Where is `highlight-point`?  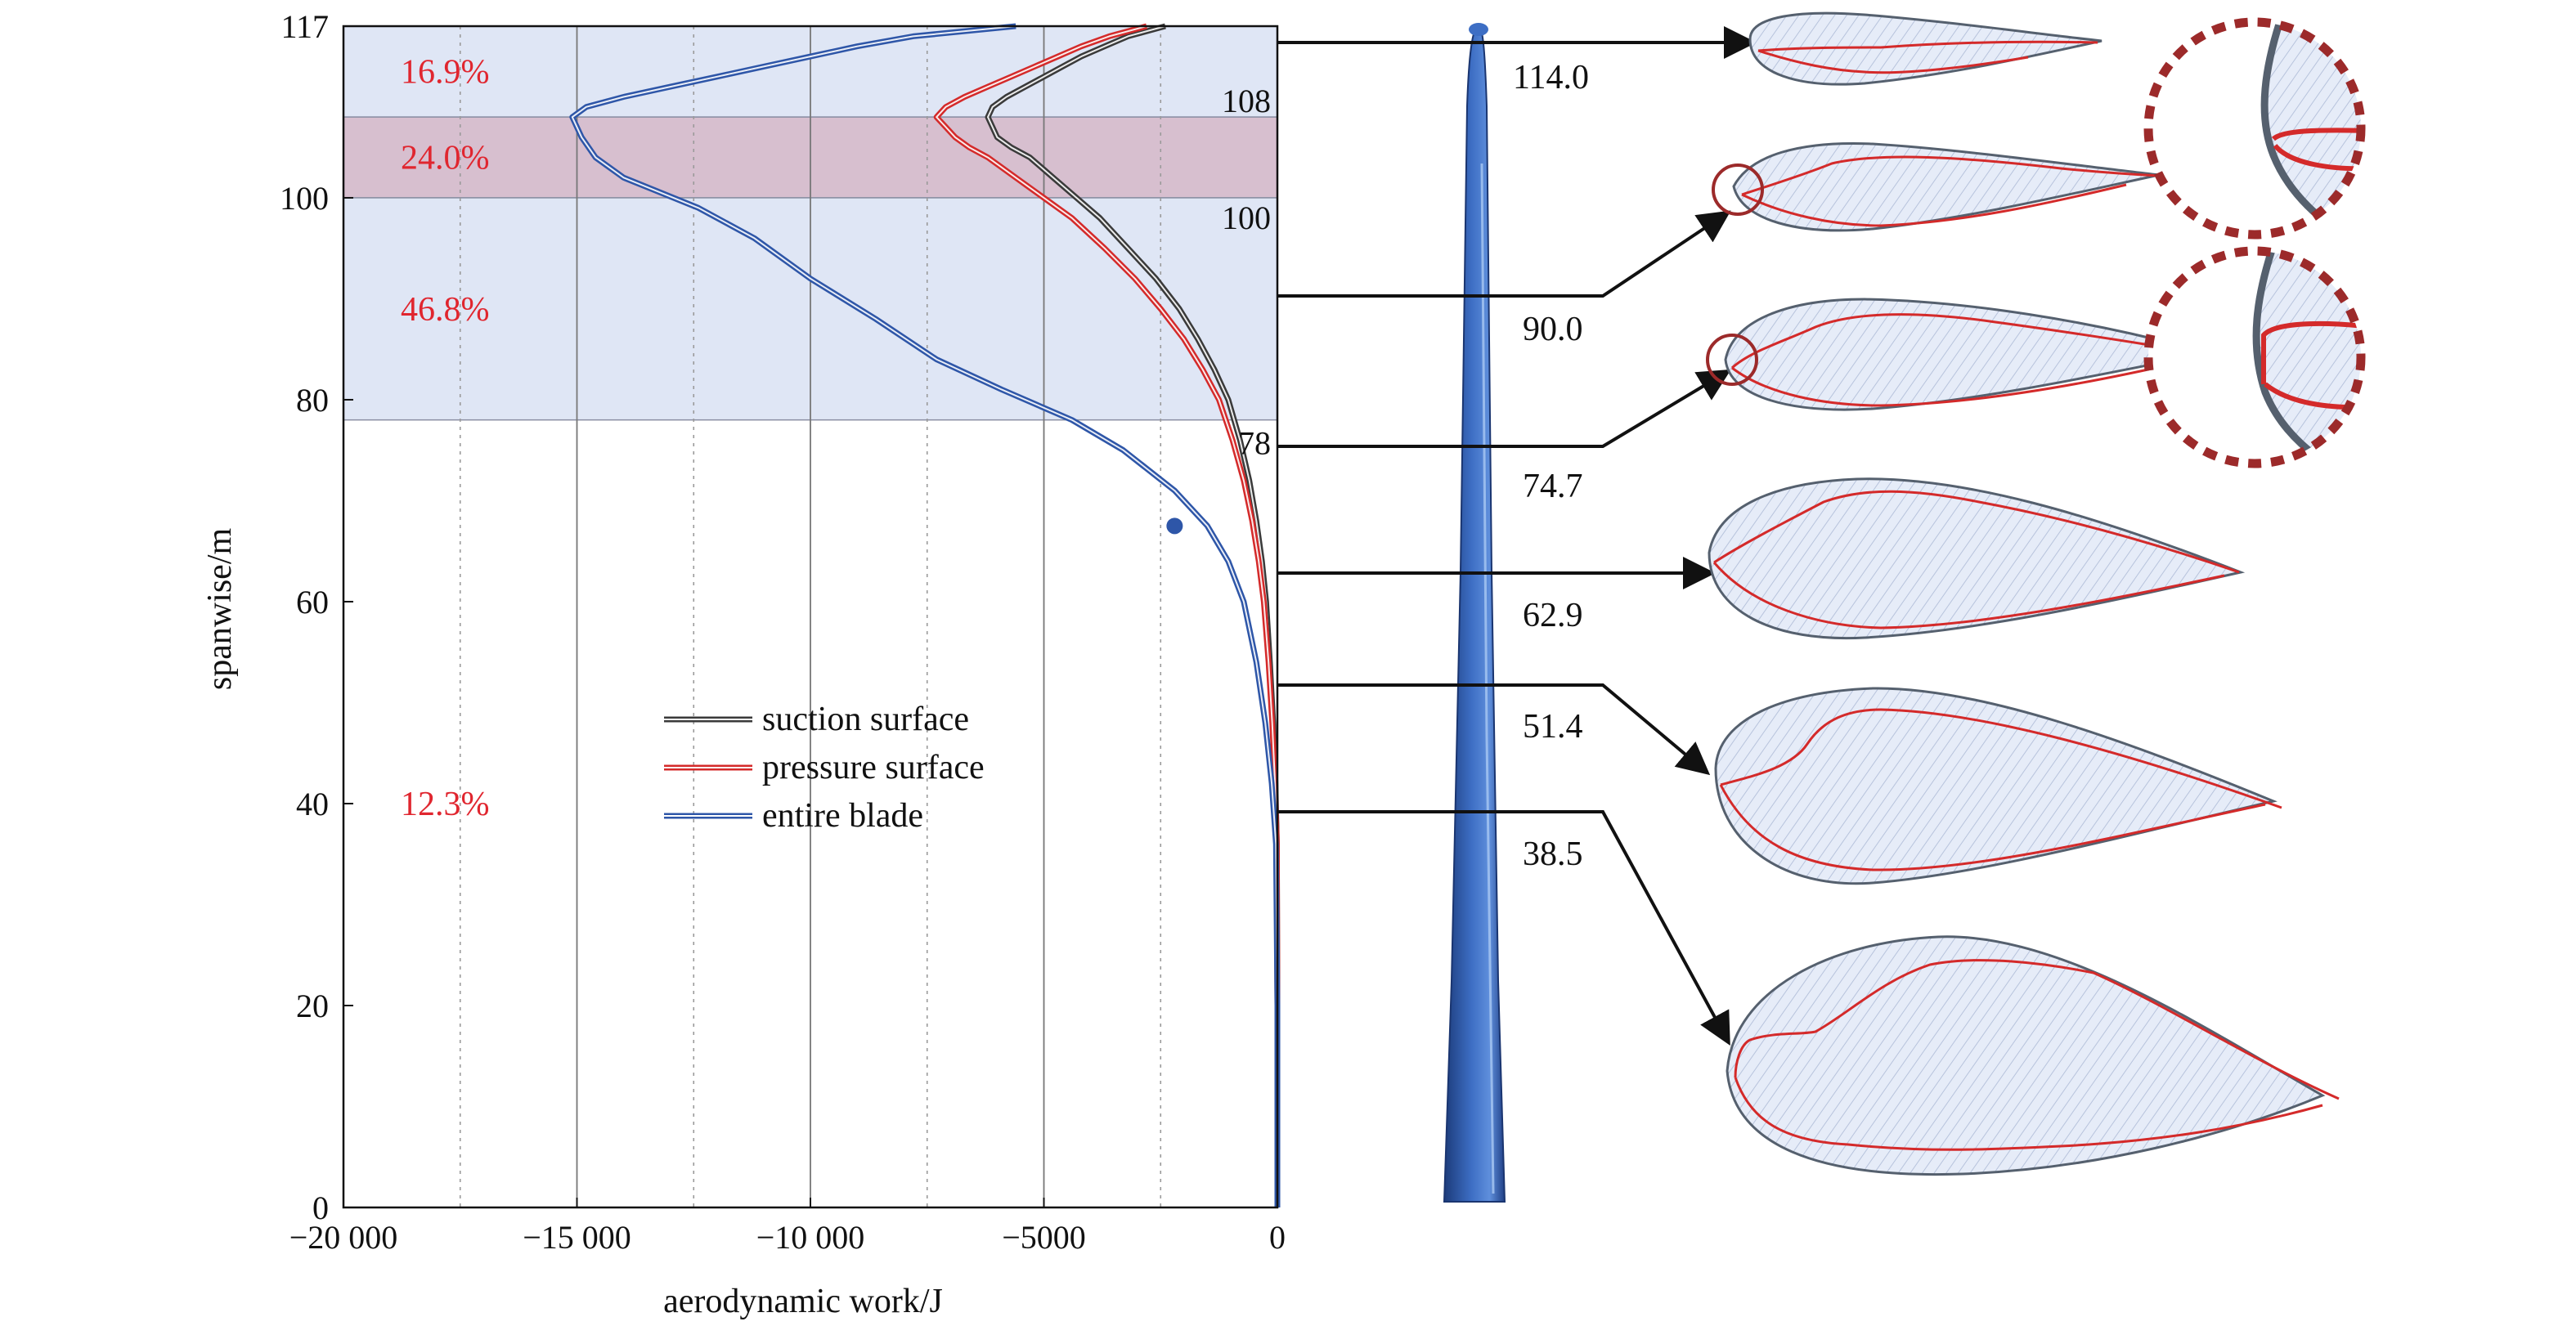
highlight-point is located at coordinates (1174, 526).